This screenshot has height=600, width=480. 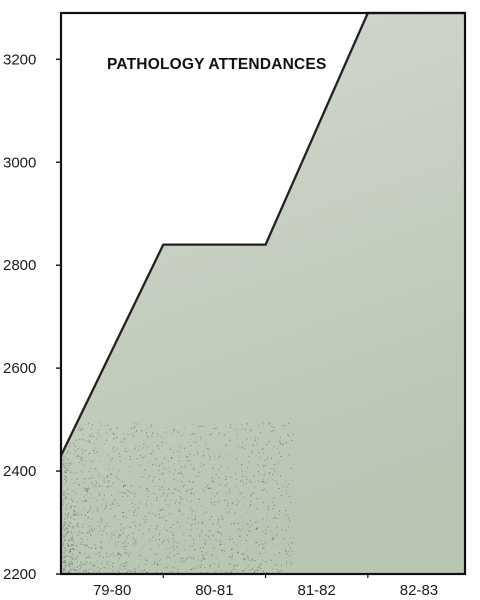 I want to click on y-tick-label: 2600, so click(x=19, y=368).